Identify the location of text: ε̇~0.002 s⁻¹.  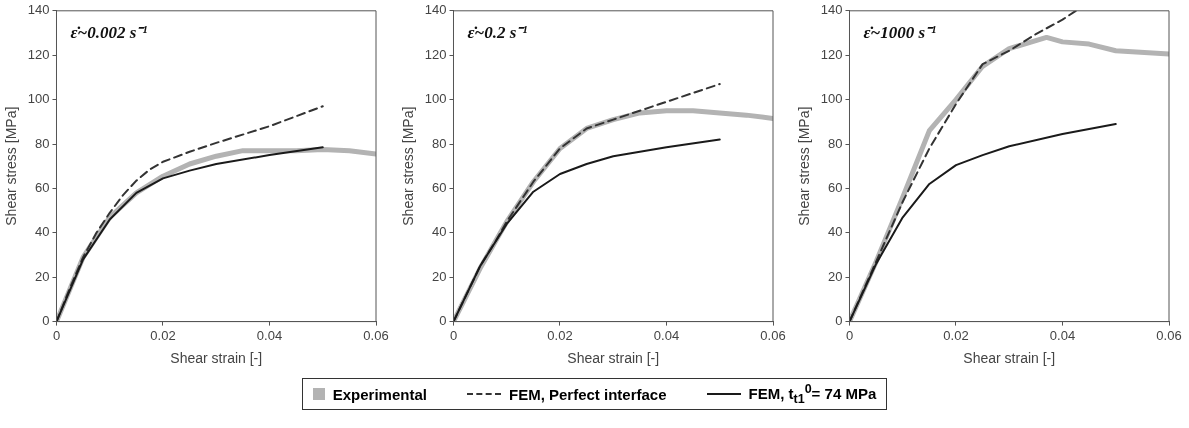
(109, 32).